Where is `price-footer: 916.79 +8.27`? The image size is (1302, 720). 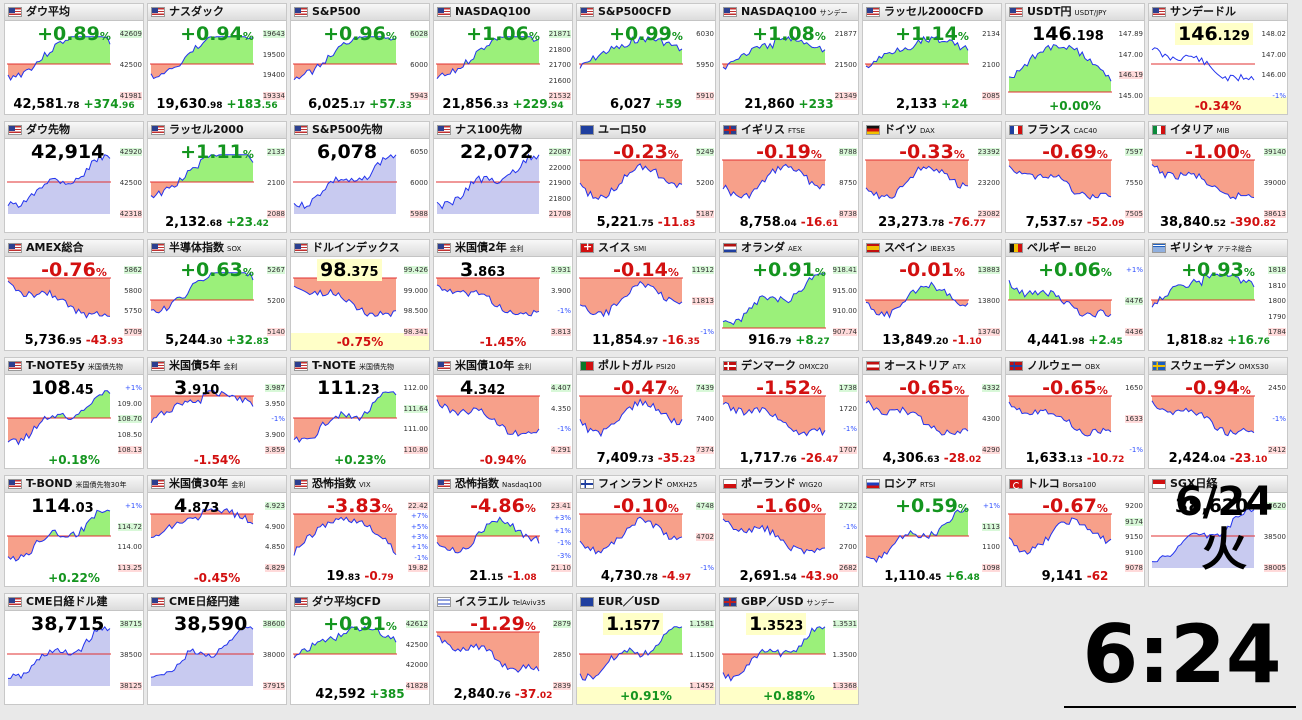 price-footer: 916.79 +8.27 is located at coordinates (789, 340).